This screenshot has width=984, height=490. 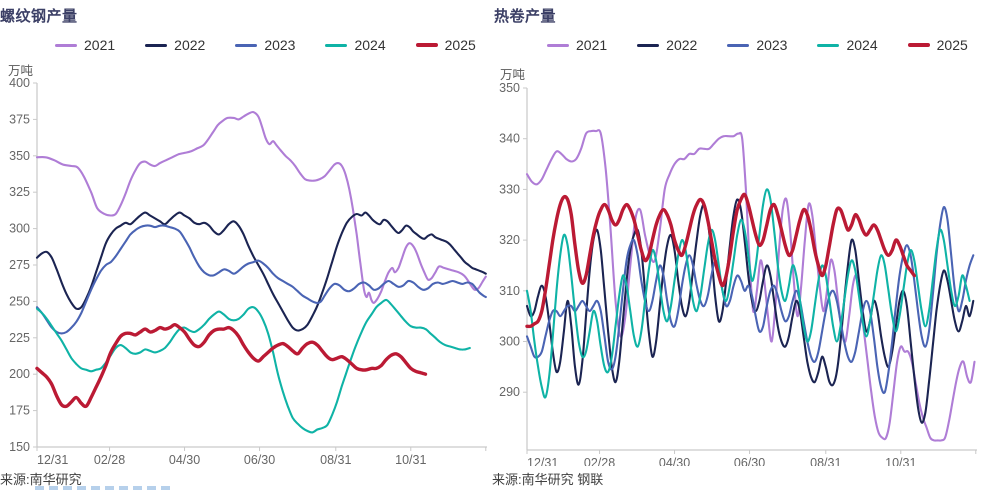 I want to click on y-tick-label: 325, so click(x=19, y=192).